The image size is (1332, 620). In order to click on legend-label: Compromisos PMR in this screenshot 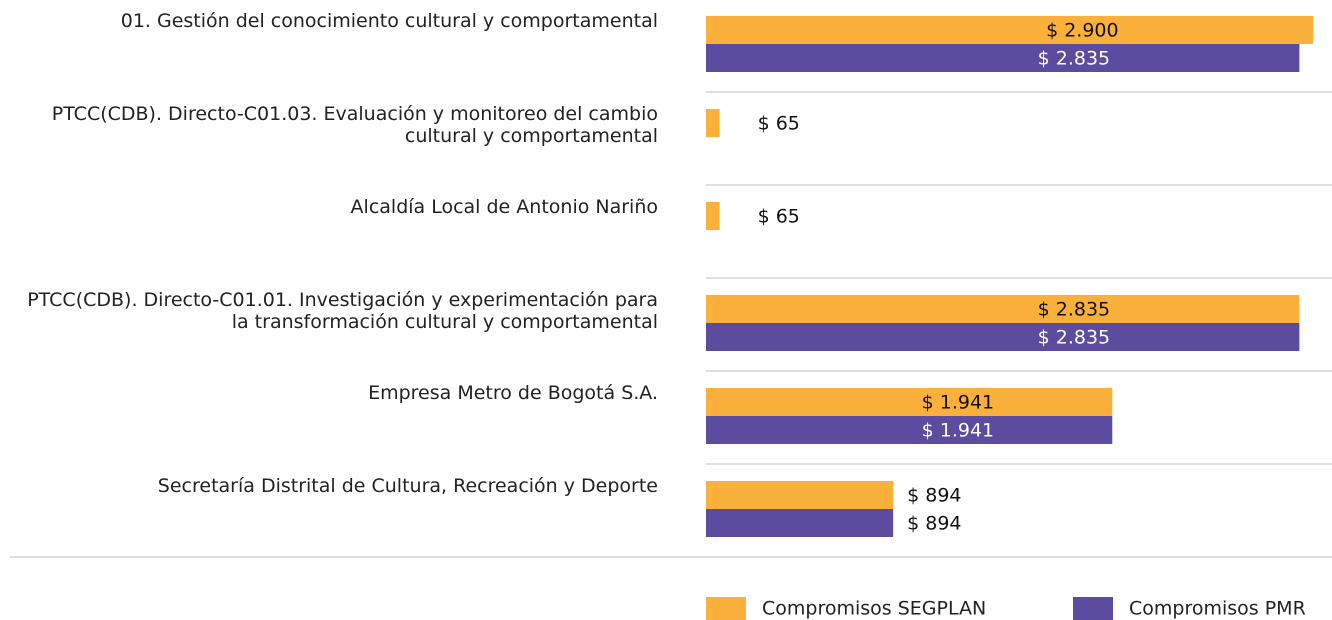, I will do `click(1217, 609)`.